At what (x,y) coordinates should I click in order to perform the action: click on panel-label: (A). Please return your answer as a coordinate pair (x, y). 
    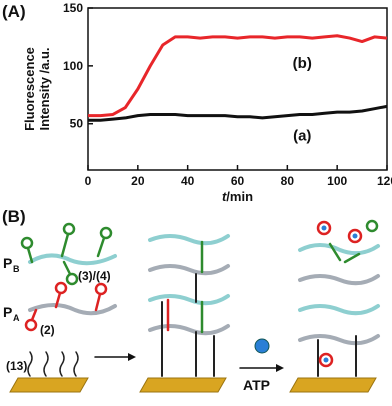
    Looking at the image, I should click on (14, 11).